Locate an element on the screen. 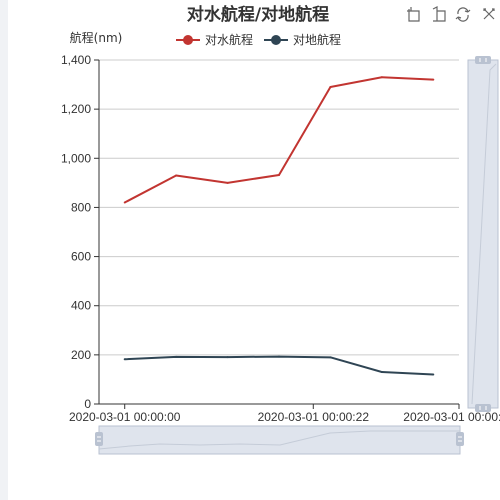  y-tick-label: 200 is located at coordinates (81, 355).